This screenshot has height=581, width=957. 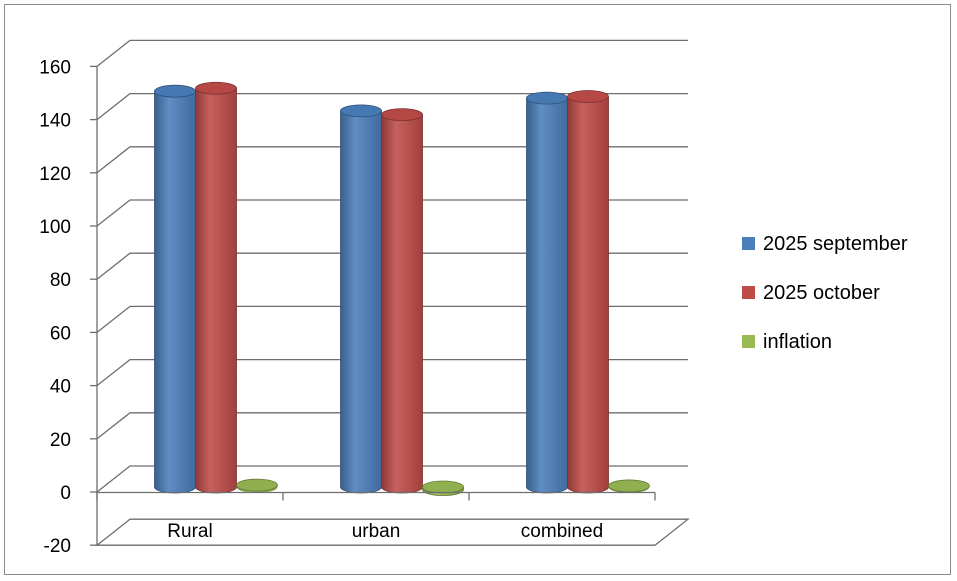 What do you see at coordinates (60, 387) in the screenshot?
I see `y-tick-label: 40` at bounding box center [60, 387].